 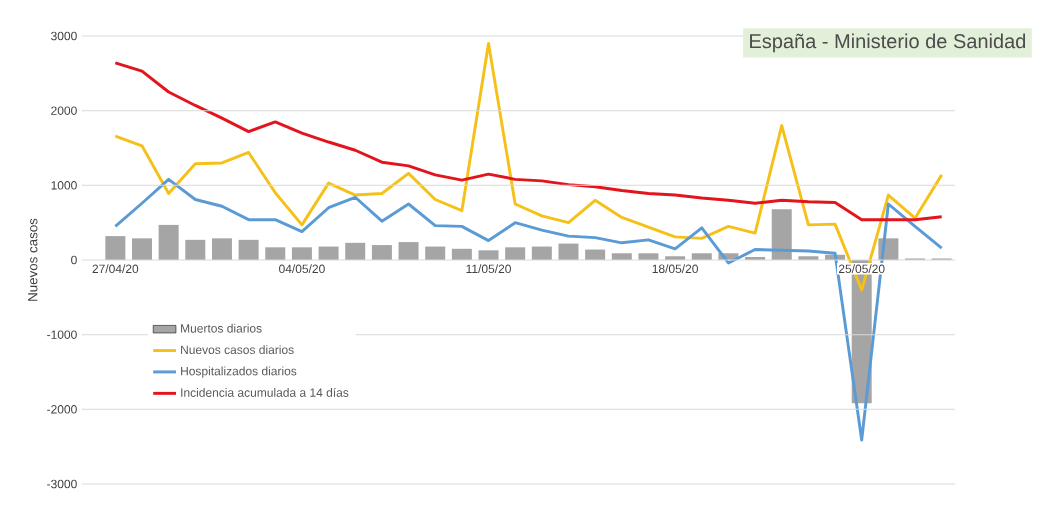 What do you see at coordinates (265, 392) in the screenshot?
I see `legend-label: Incidencia acumulada a 14 días` at bounding box center [265, 392].